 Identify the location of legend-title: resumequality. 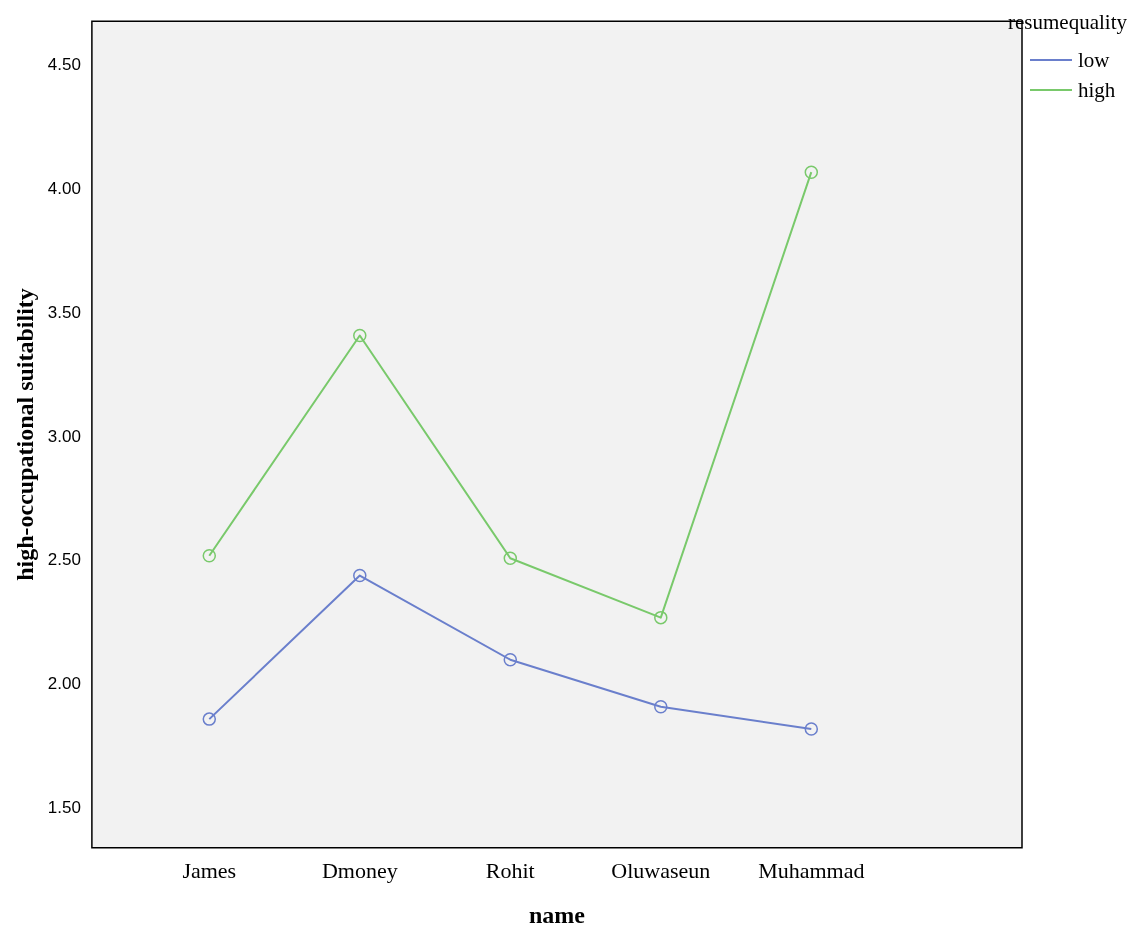
(1067, 22).